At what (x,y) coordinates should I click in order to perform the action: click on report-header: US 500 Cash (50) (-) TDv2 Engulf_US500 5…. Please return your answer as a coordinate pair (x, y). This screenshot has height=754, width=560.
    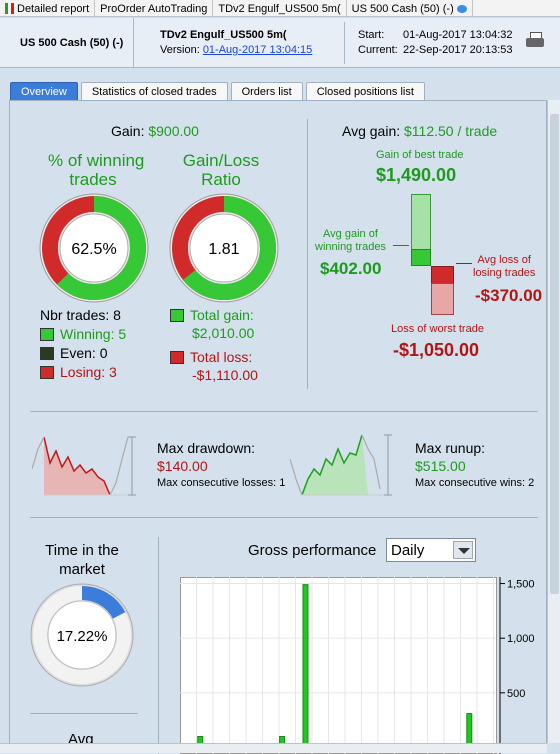
    Looking at the image, I should click on (280, 43).